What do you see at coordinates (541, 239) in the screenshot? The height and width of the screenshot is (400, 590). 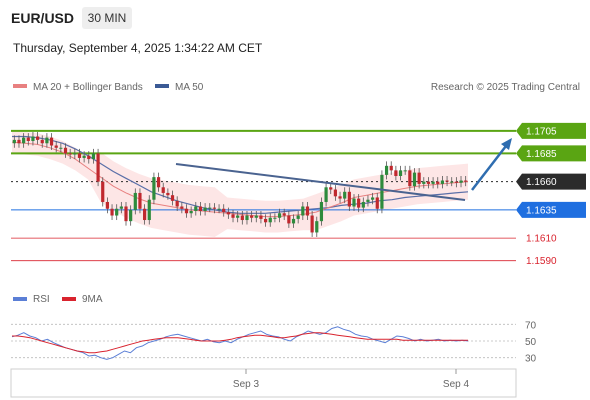 I see `price-level-label: 1.1610` at bounding box center [541, 239].